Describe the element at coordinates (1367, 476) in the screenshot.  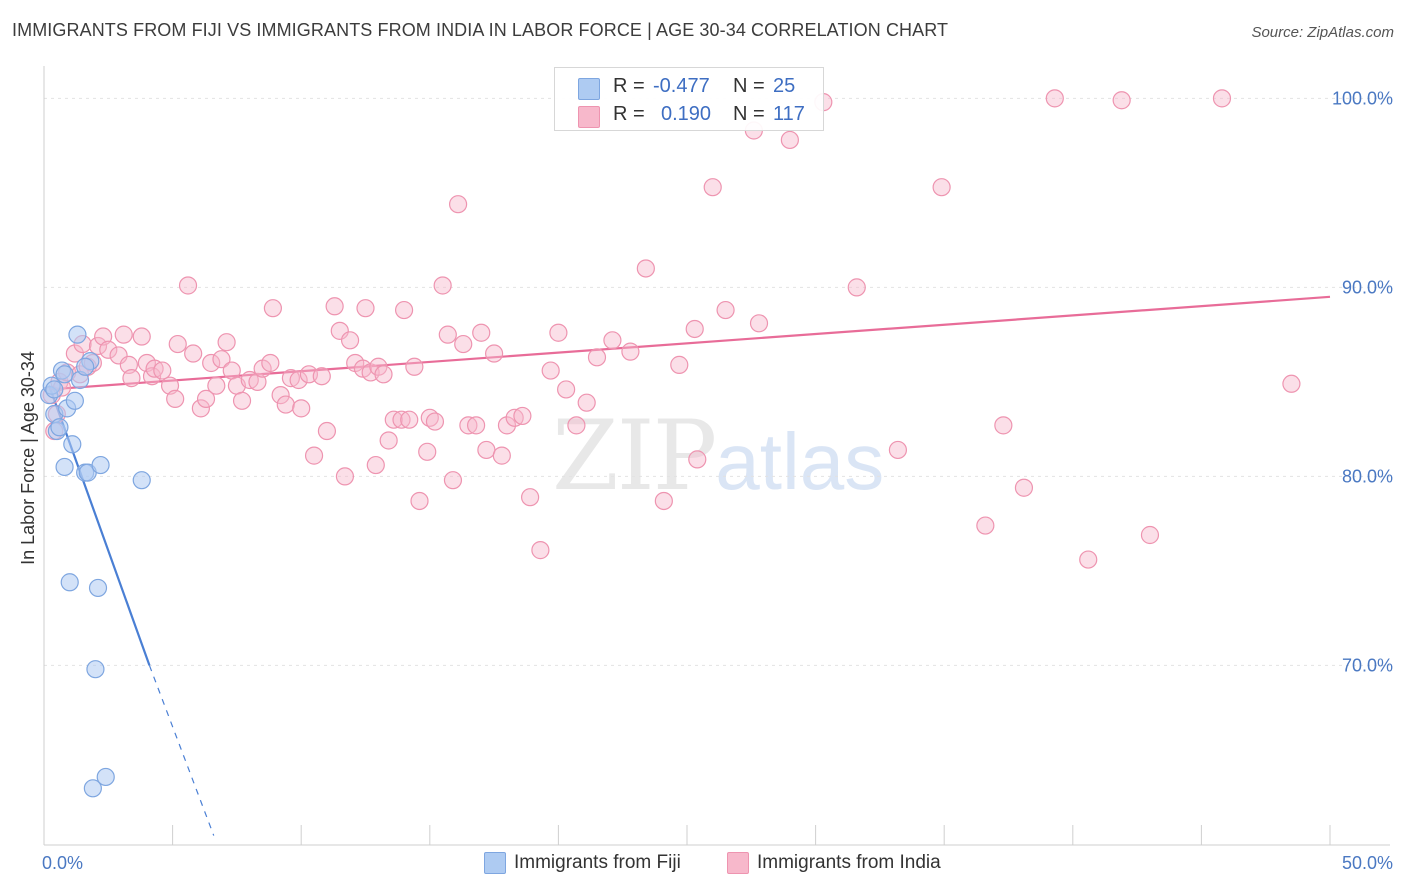
I see `y-tick-label-1: 80.0%` at that location.